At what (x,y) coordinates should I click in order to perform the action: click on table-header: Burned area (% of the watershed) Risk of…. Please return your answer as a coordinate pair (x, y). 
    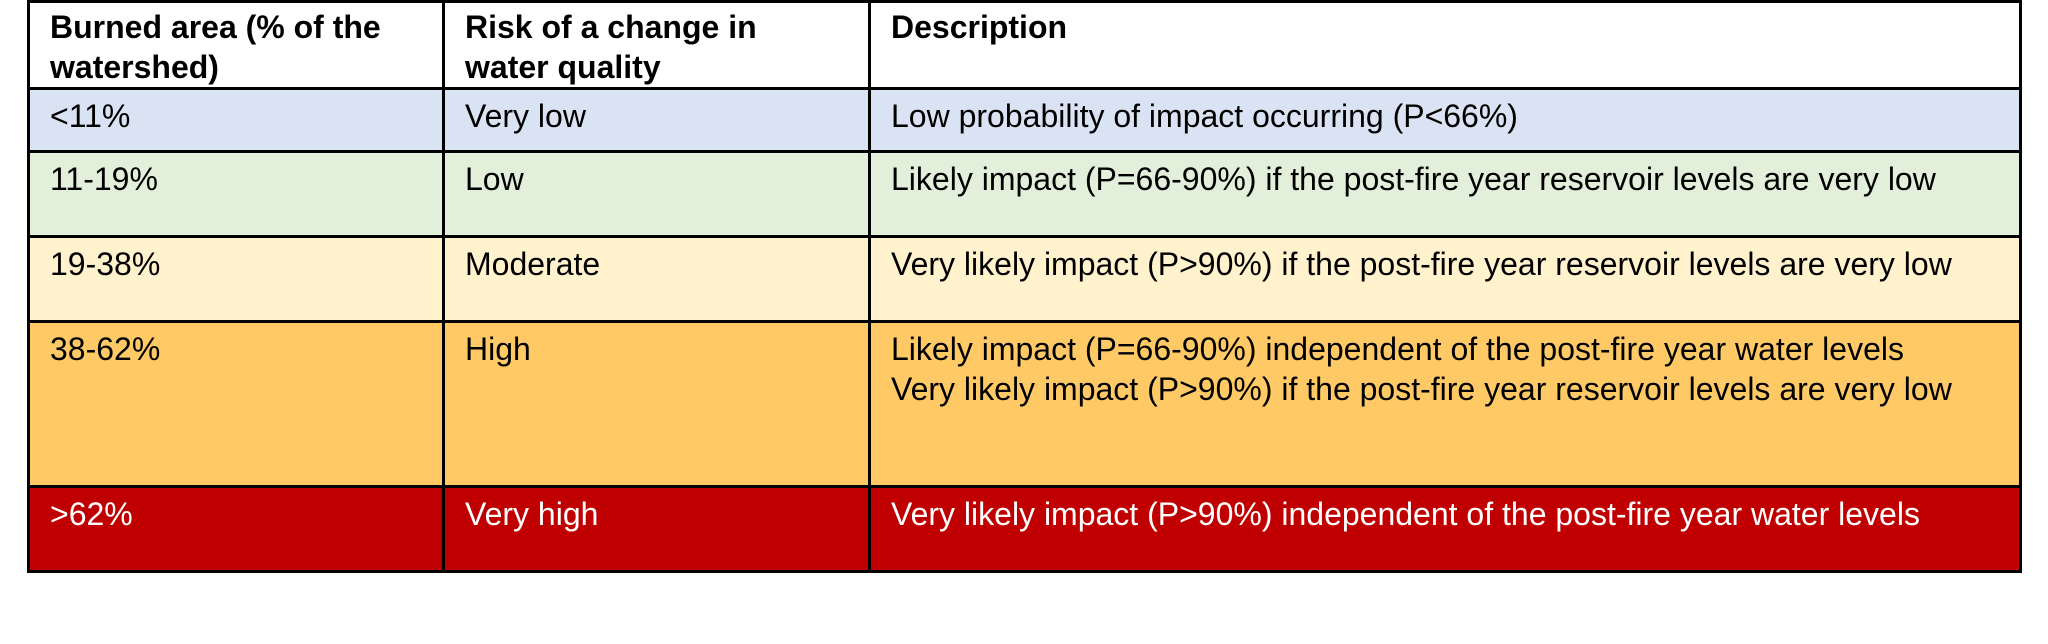
    Looking at the image, I should click on (1024, 45).